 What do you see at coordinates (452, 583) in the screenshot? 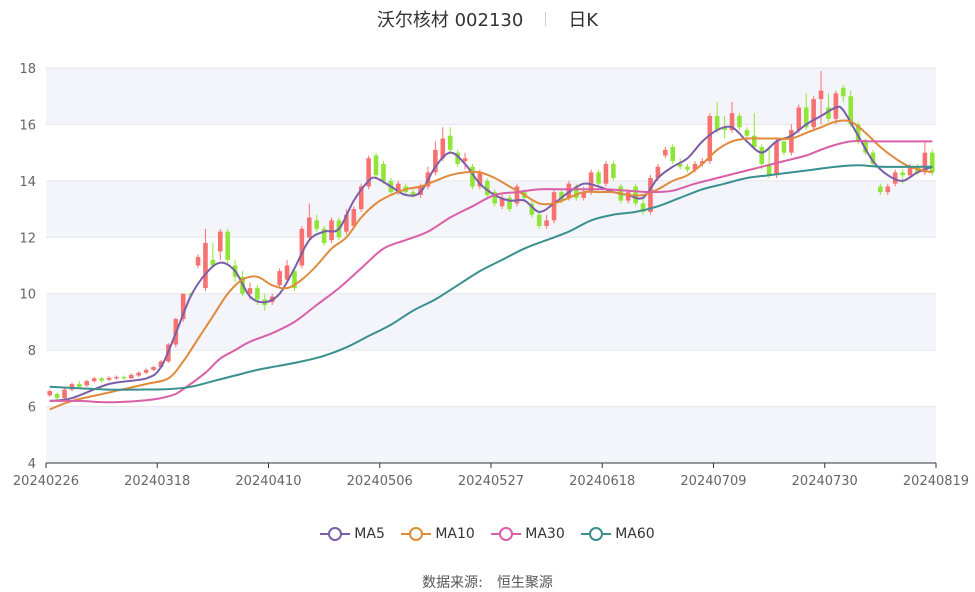
I see `source-label: 数据来源:` at bounding box center [452, 583].